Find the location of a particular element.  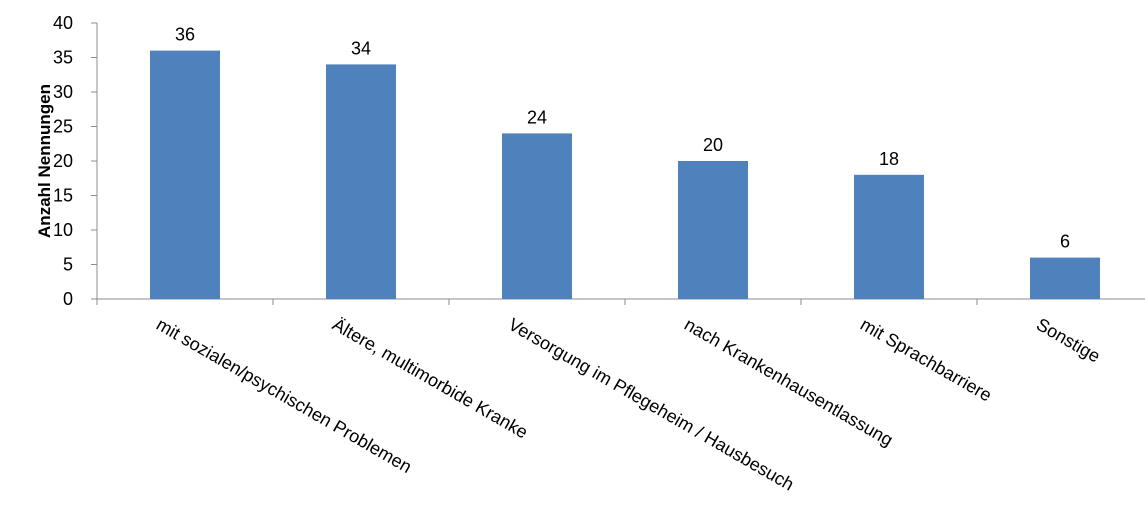

data-label: 20 is located at coordinates (713, 145).